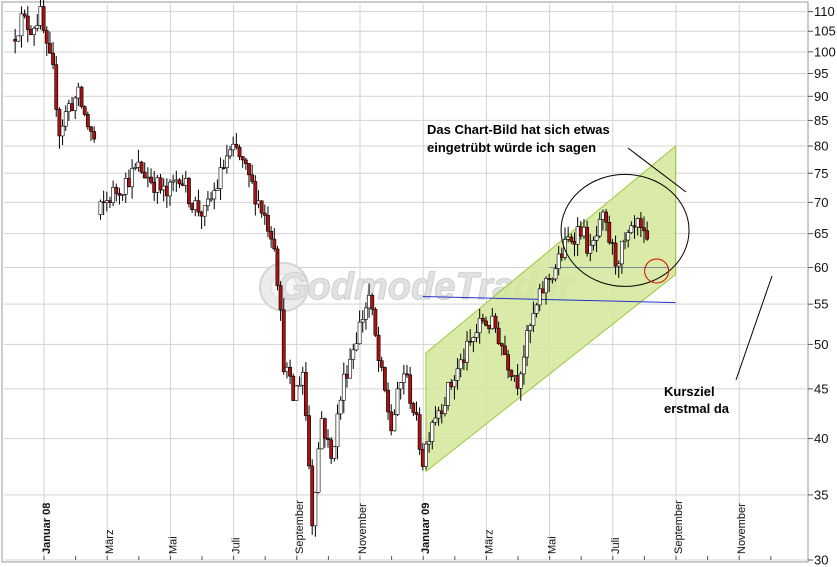 Image resolution: width=837 pixels, height=567 pixels. I want to click on y-tick-label: 95, so click(821, 73).